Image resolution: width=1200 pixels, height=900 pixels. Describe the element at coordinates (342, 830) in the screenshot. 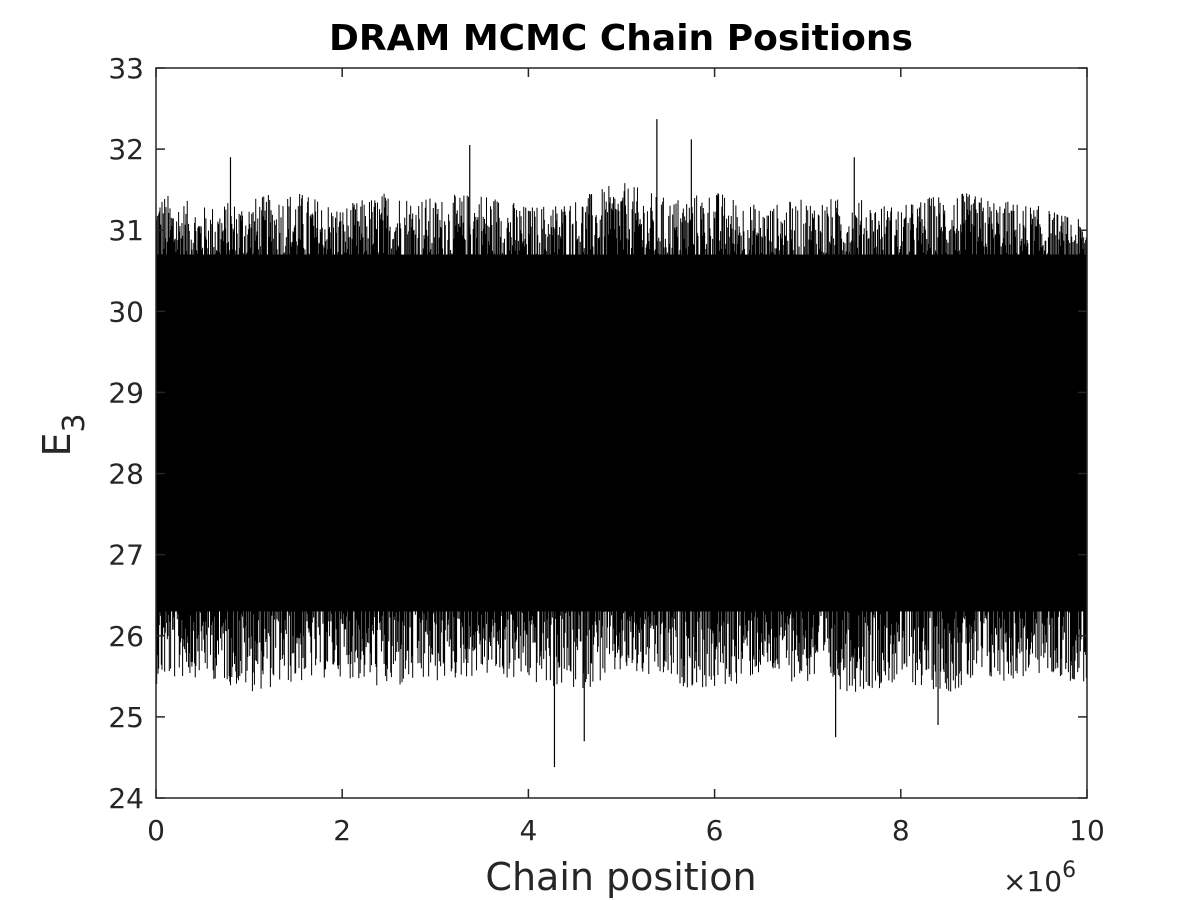

I see `x-tick-label: 2` at that location.